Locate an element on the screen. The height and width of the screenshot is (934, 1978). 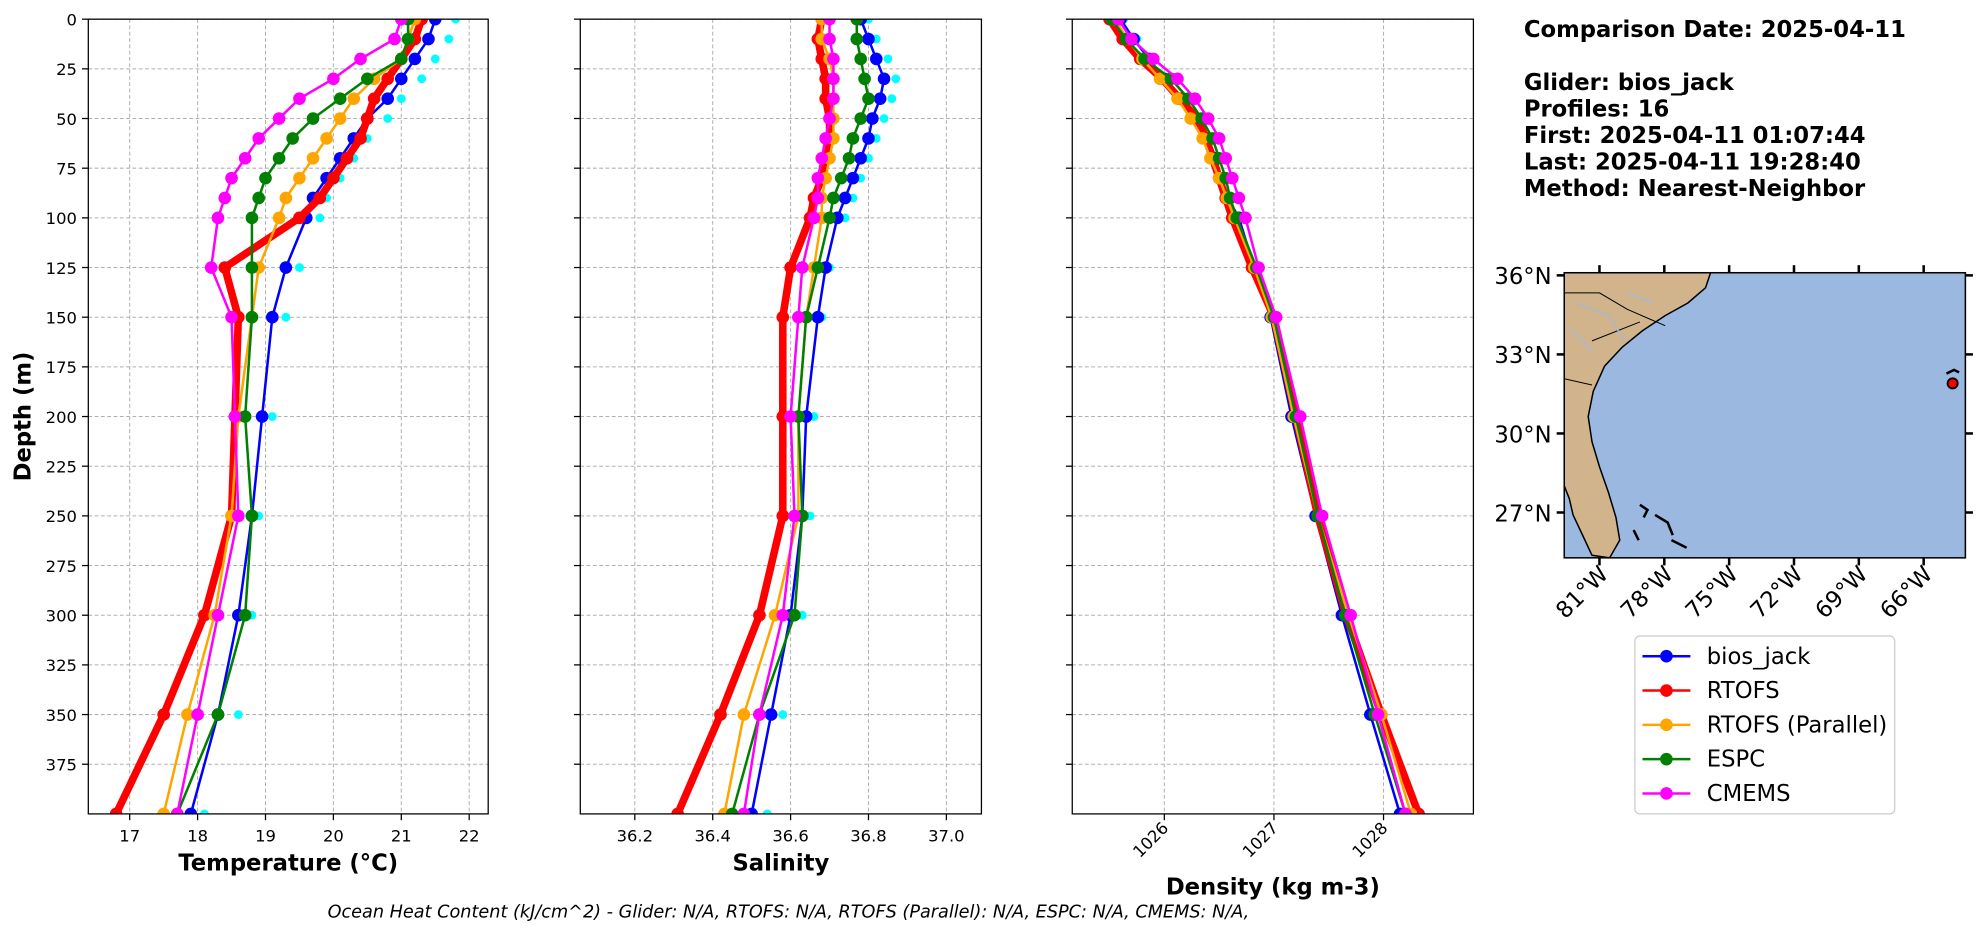
map-frame is located at coordinates (1765, 415).